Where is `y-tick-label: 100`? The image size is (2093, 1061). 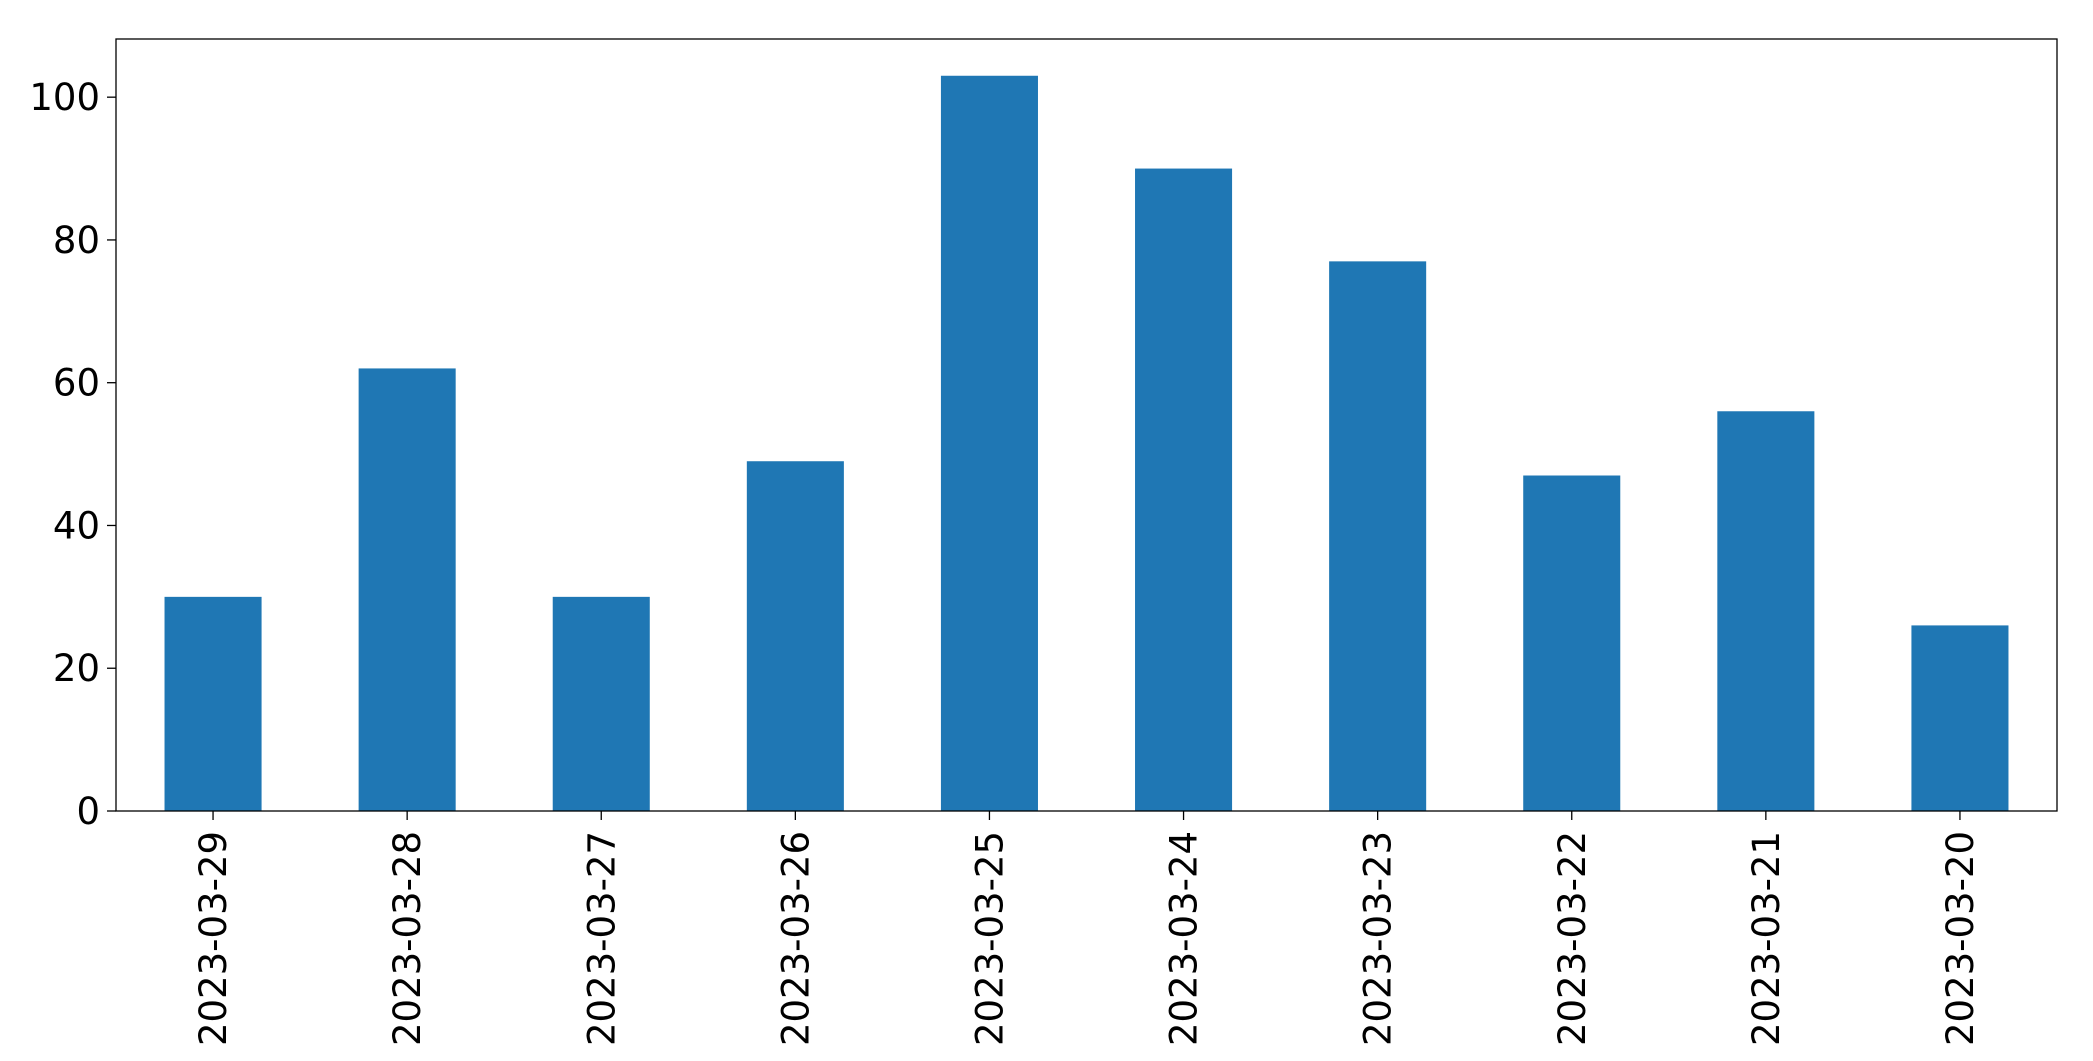 y-tick-label: 100 is located at coordinates (64, 97).